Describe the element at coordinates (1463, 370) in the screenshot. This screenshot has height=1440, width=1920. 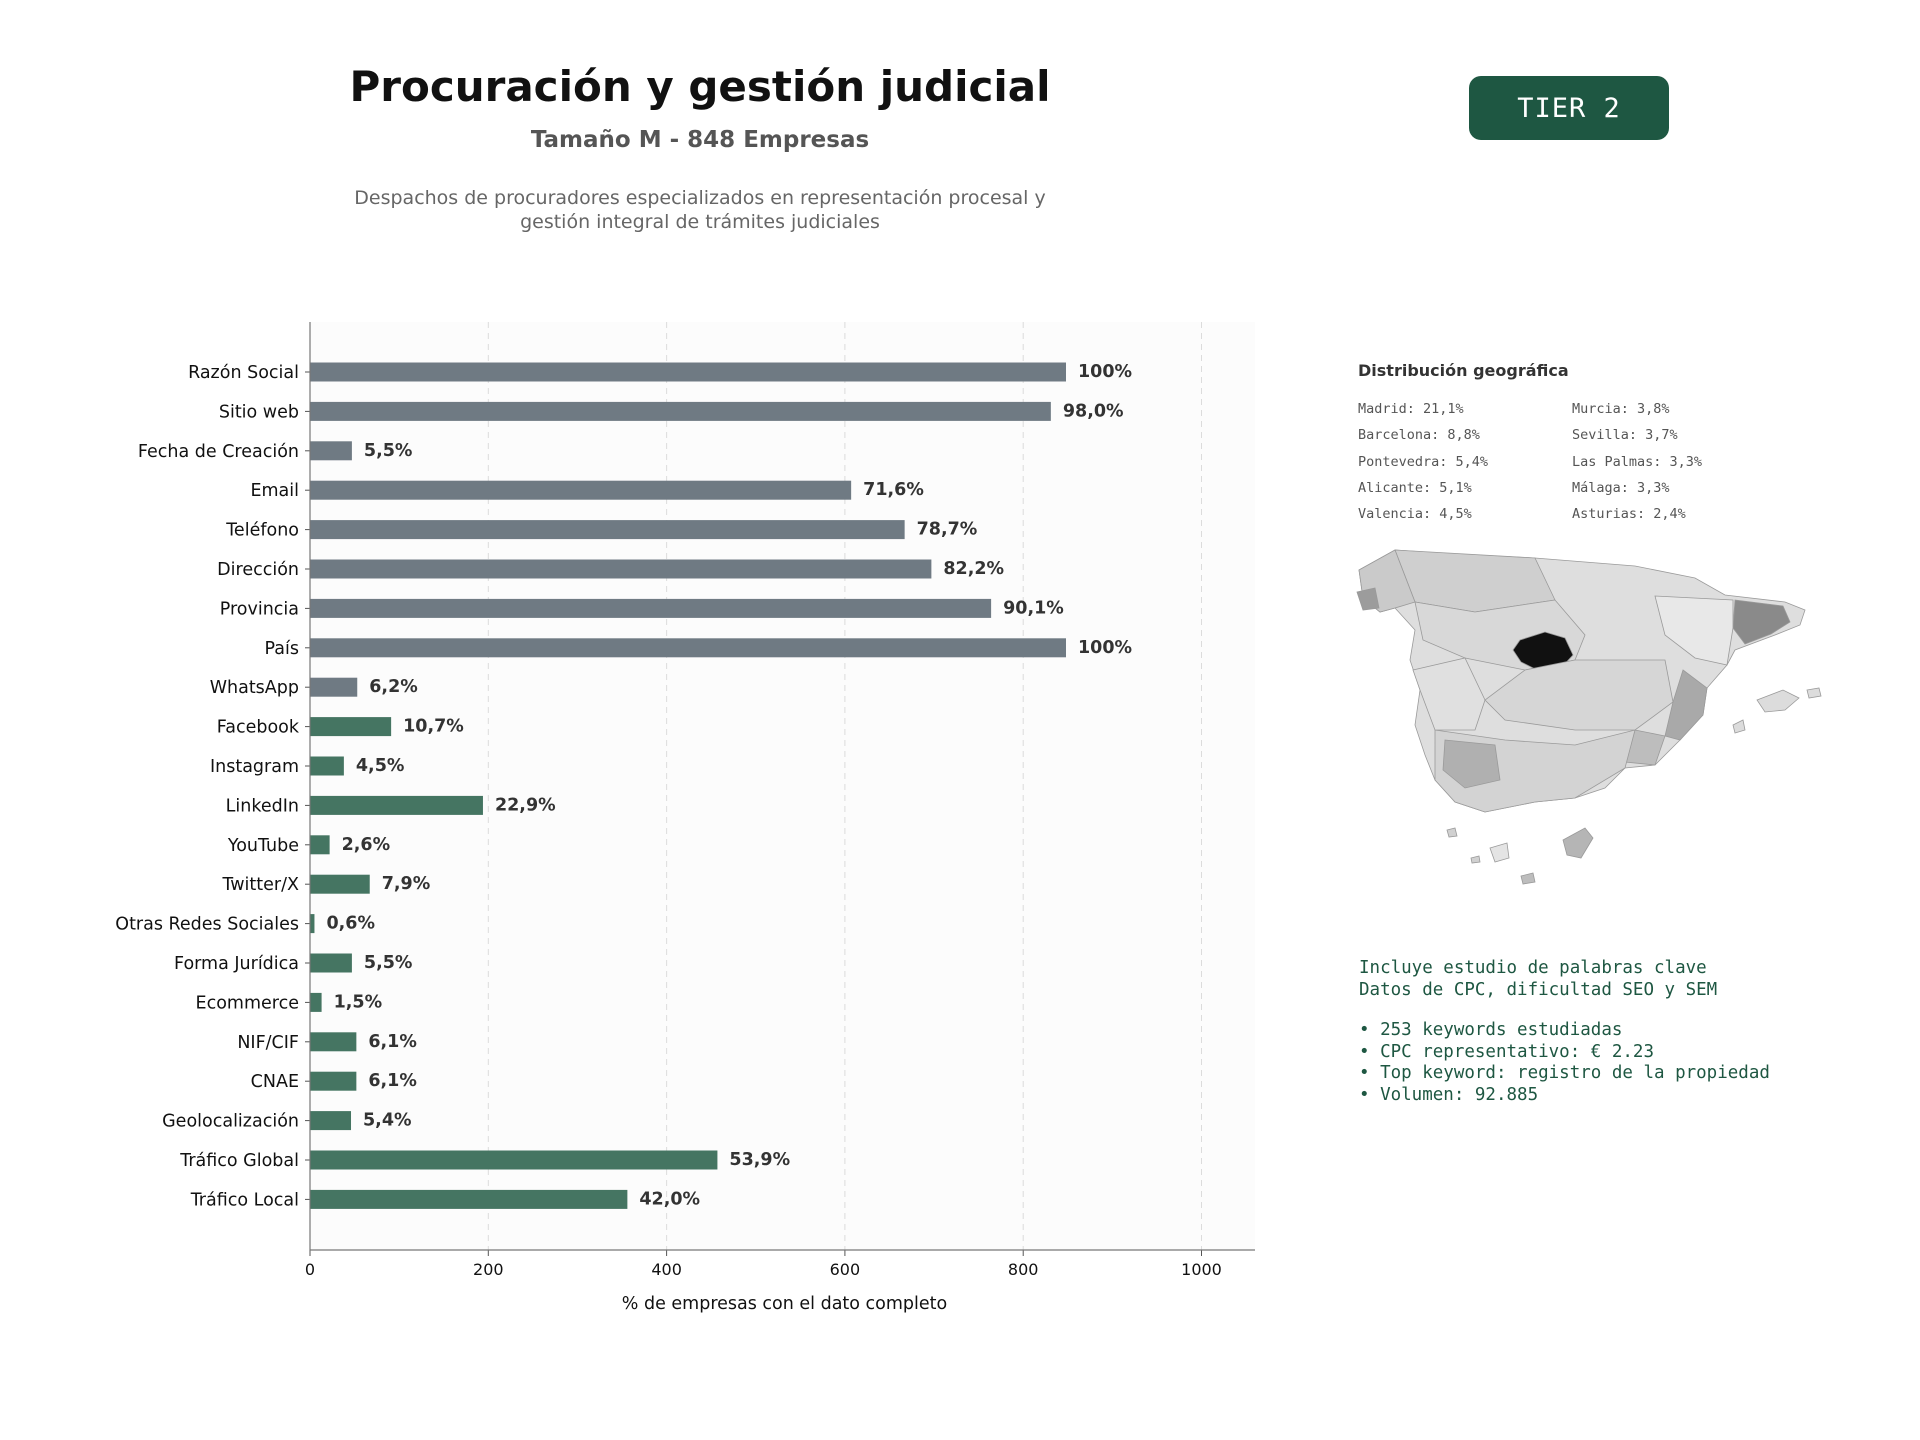
I see `geo-distribution-title: Distribución geográfica` at that location.